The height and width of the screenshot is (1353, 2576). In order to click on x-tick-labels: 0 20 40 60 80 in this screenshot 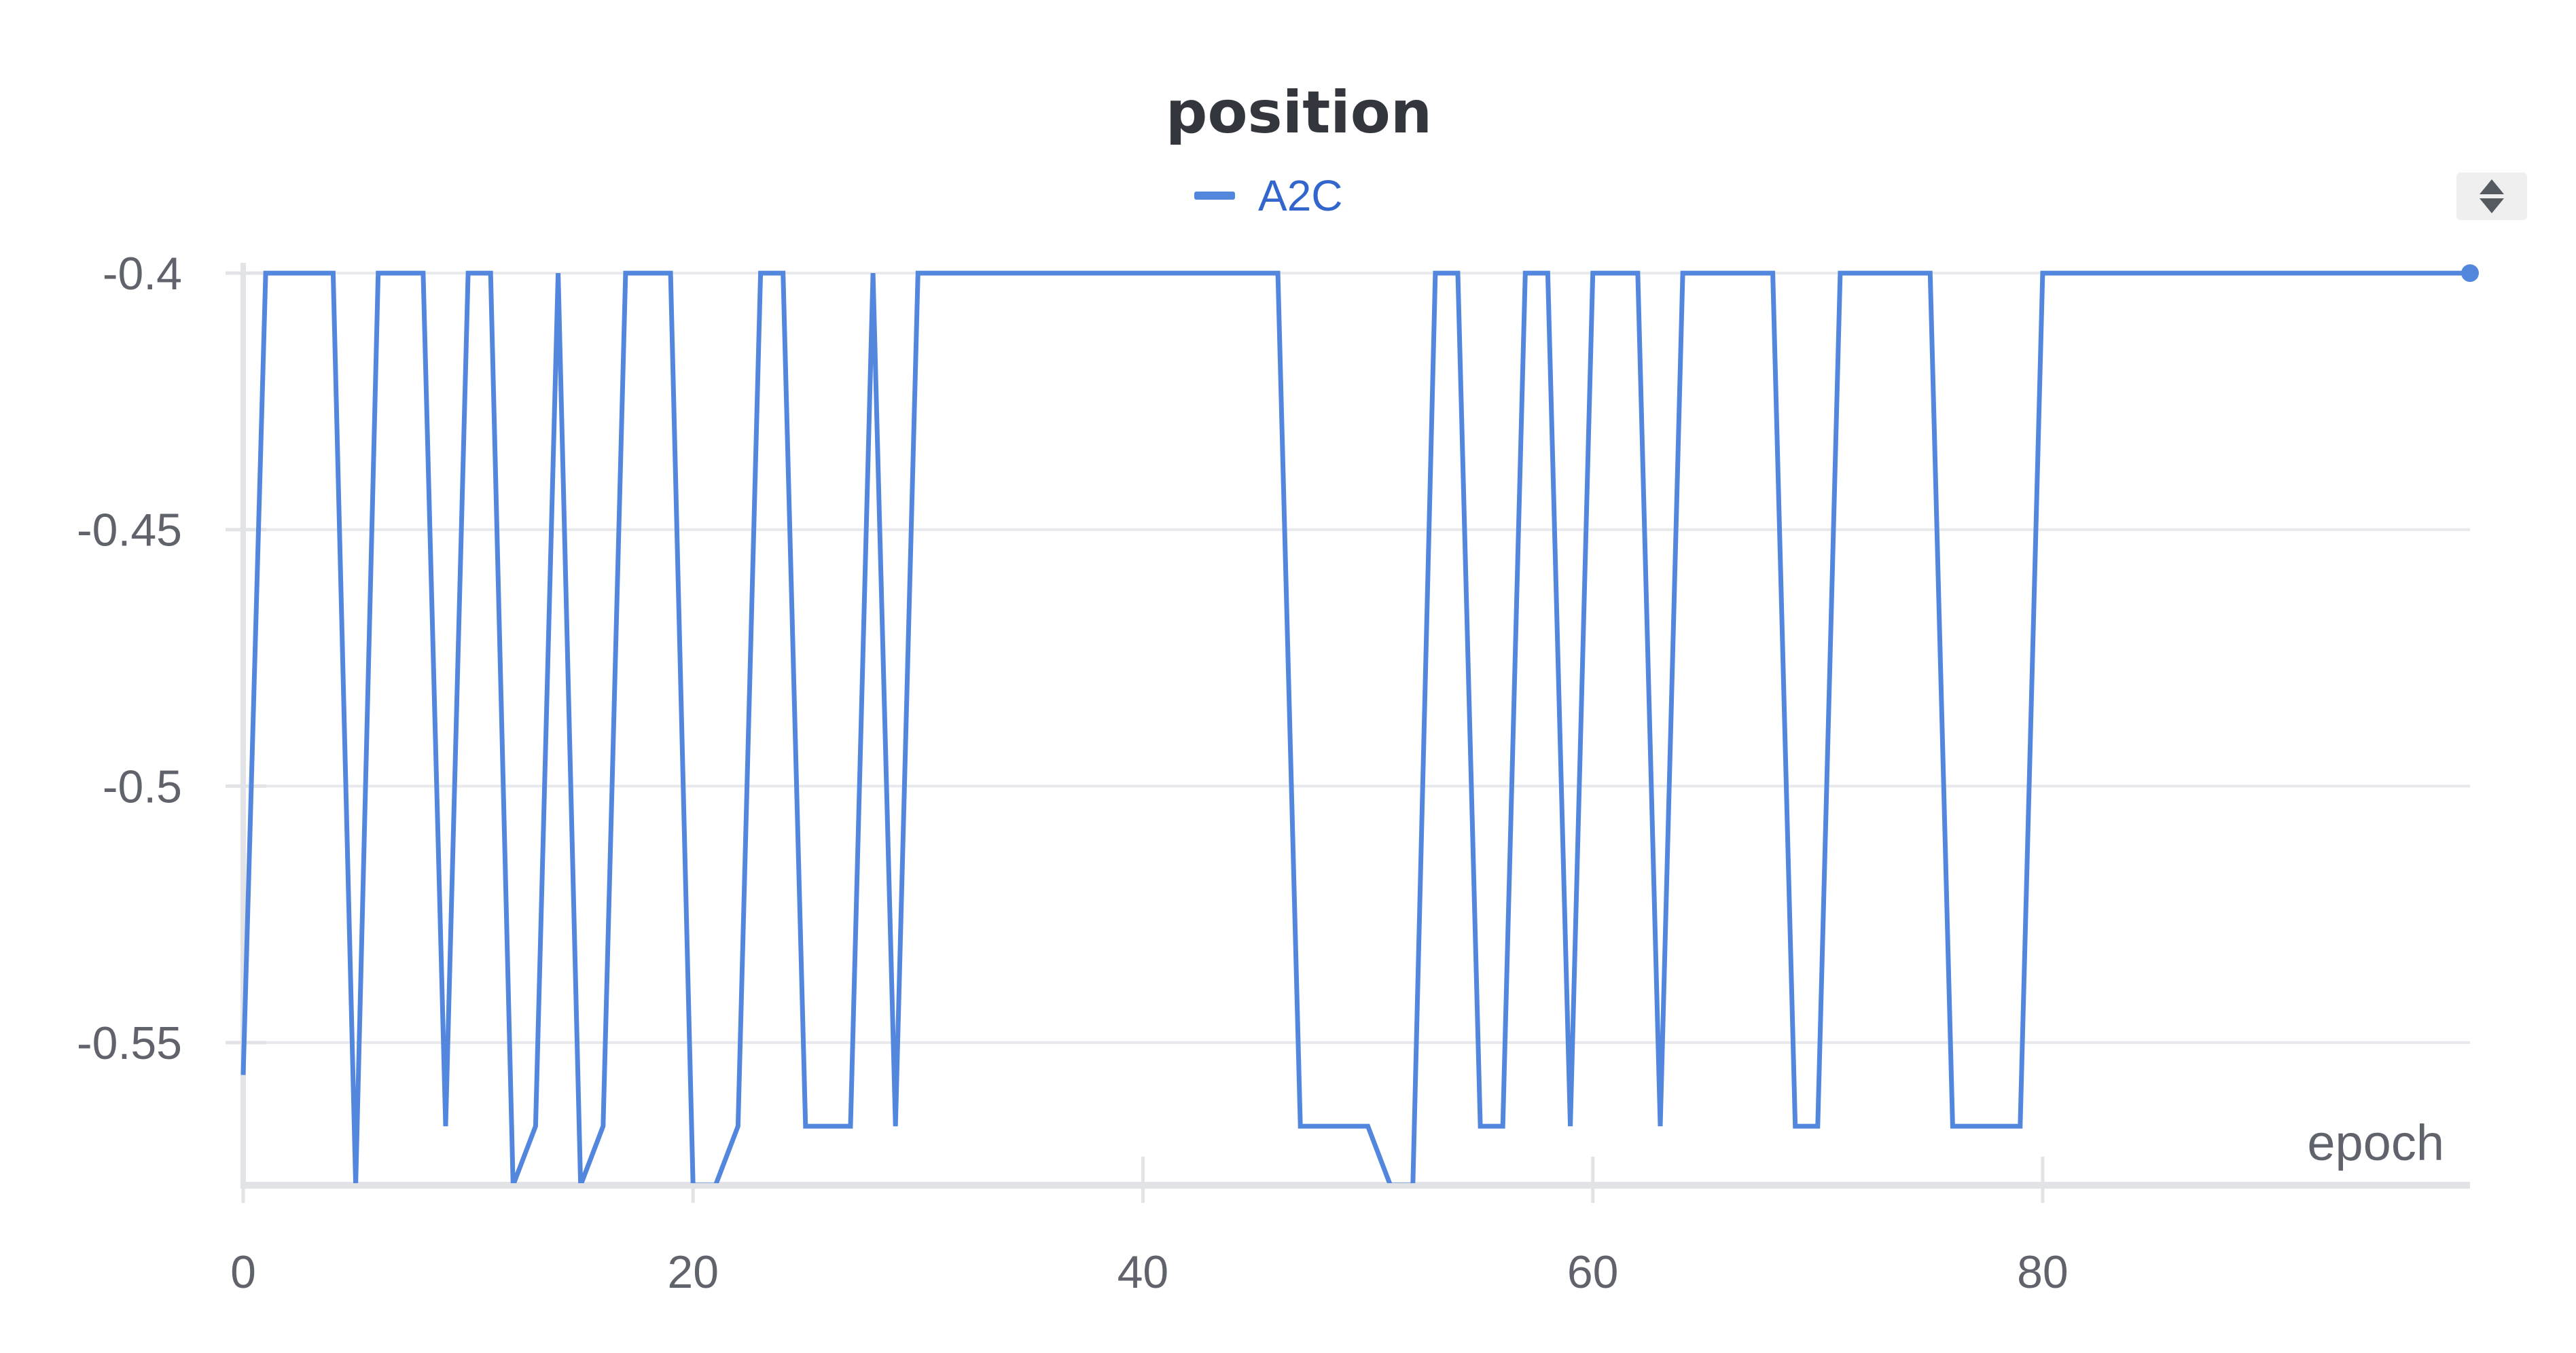, I will do `click(1149, 1272)`.